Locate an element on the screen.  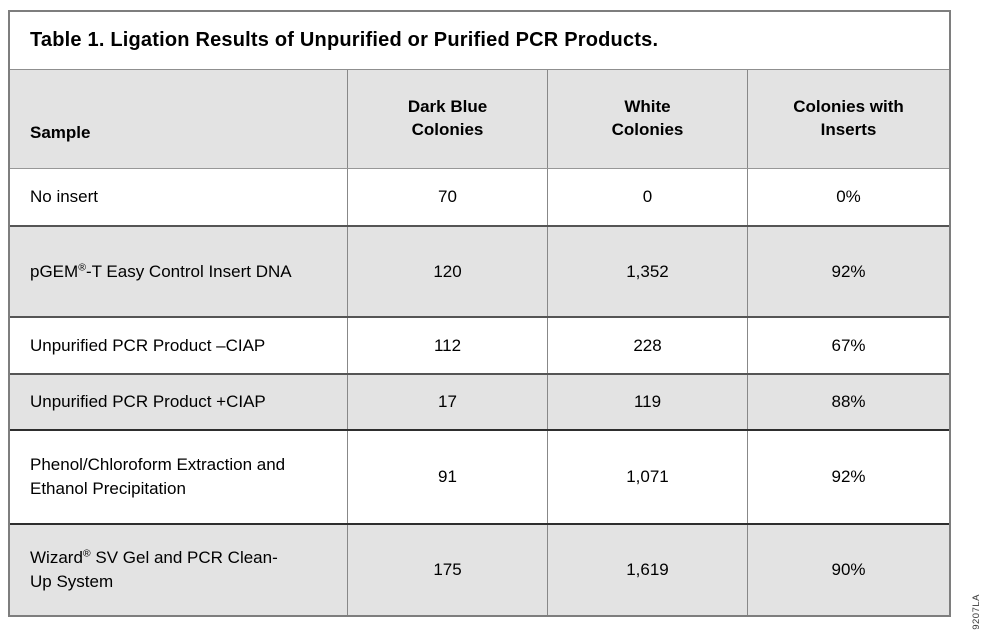
dark-blue-colonies-cell: 112 is located at coordinates (447, 345).